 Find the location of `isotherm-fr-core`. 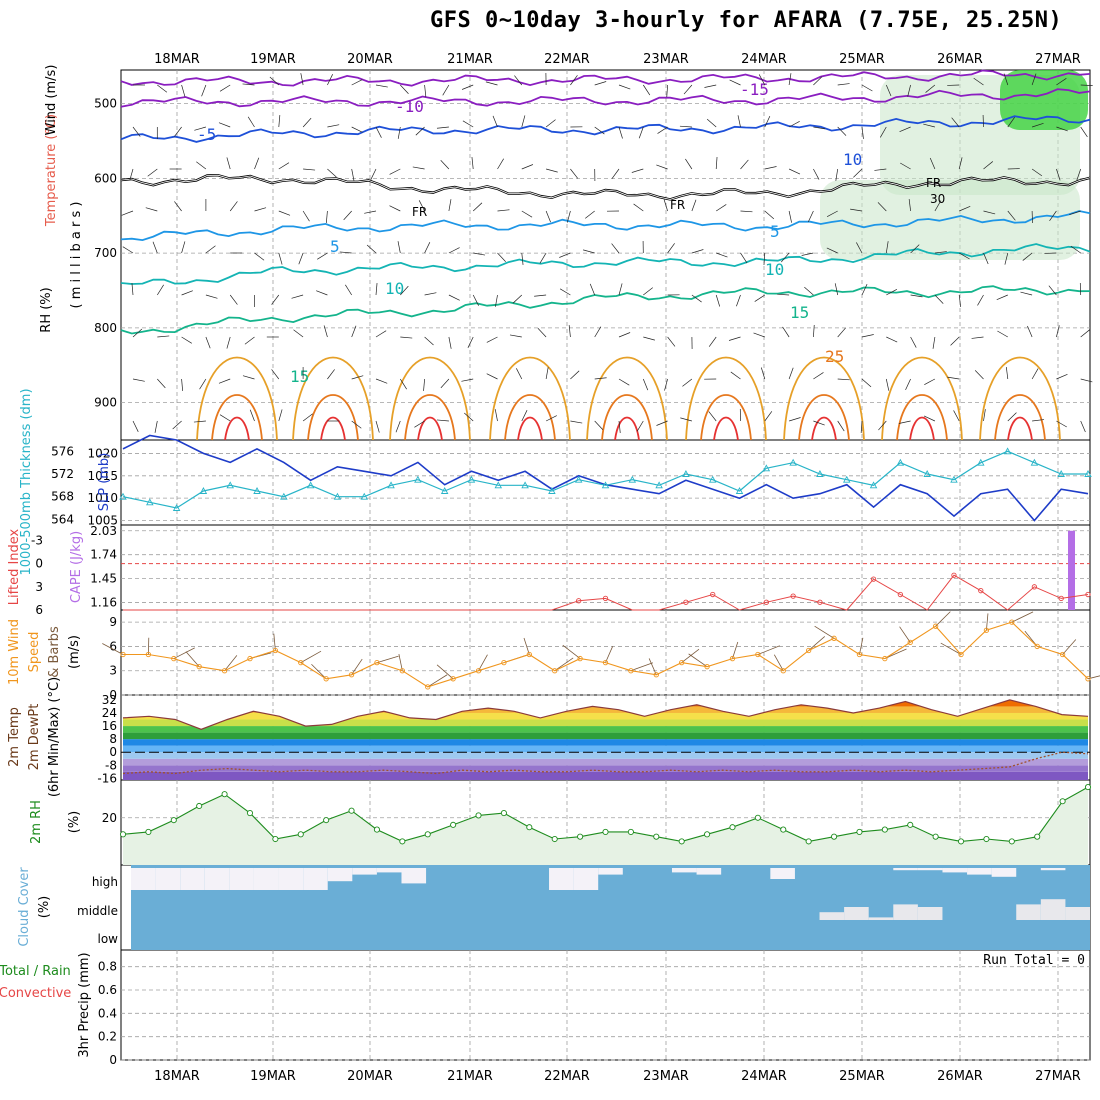

isotherm-fr-core is located at coordinates (605, 187).